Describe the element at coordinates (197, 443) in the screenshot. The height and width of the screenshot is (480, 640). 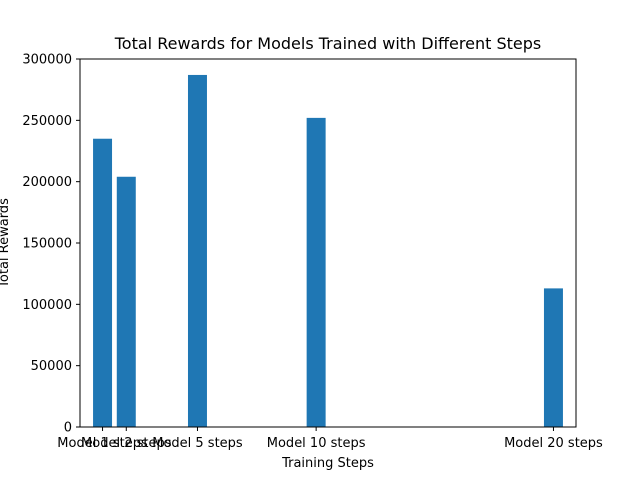
I see `x-tick-label: Model 5 steps` at that location.